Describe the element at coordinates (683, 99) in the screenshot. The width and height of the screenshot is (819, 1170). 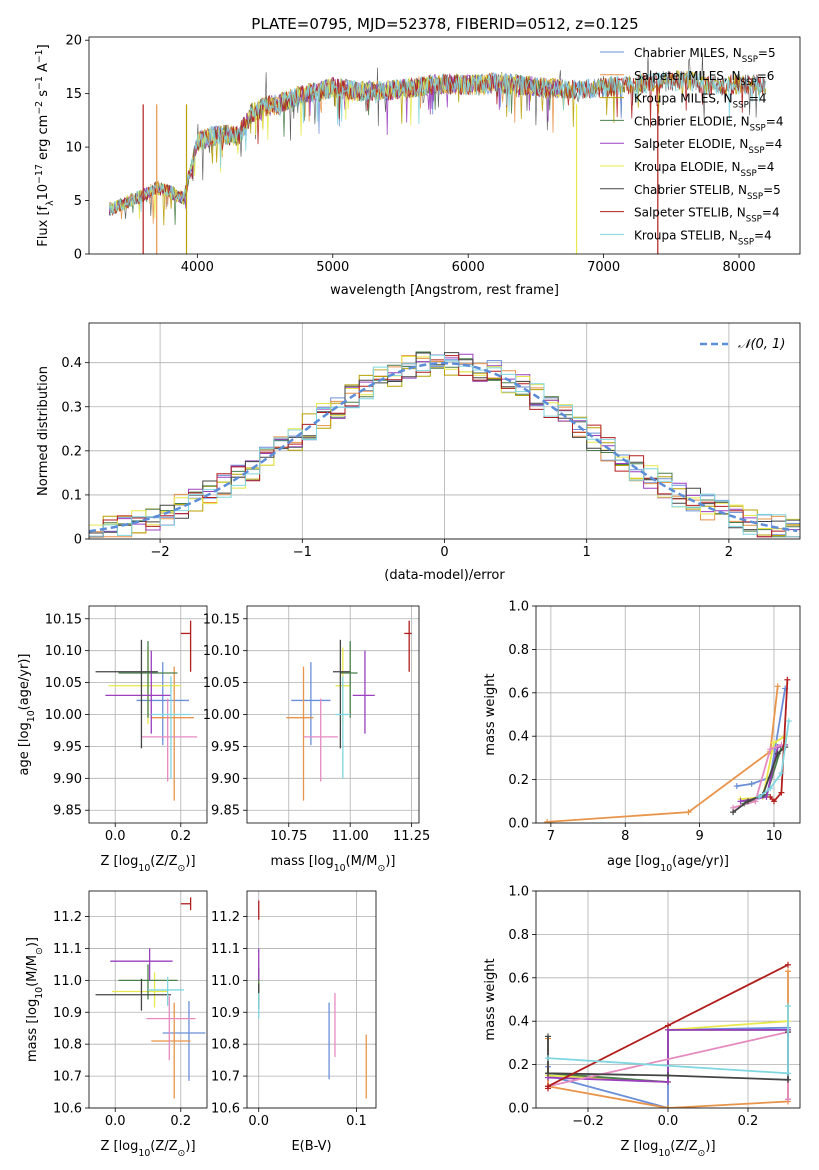
I see `legend-label-part: Kroupa MILES, N` at that location.